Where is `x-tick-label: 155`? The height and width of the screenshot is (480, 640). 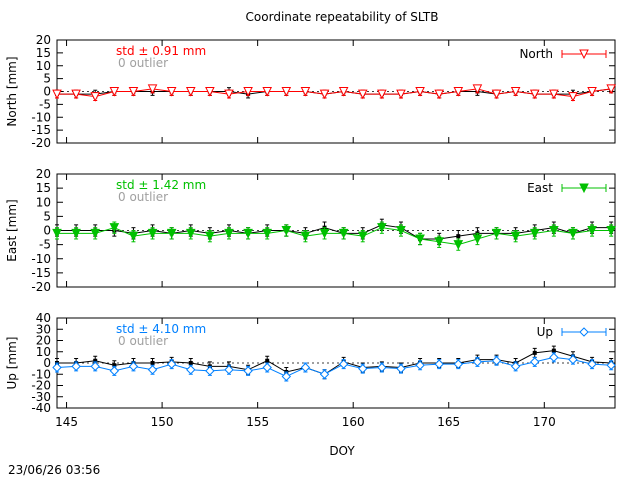
x-tick-label: 155 is located at coordinates (257, 422).